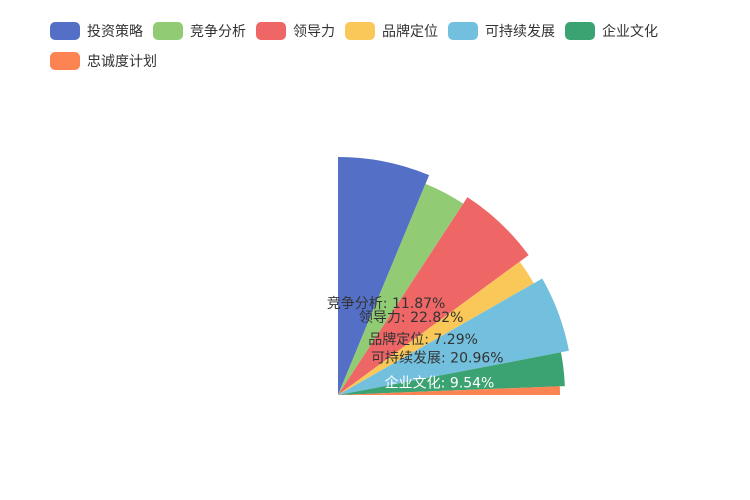 The width and height of the screenshot is (750, 500). What do you see at coordinates (115, 32) in the screenshot?
I see `legend-label: 投资策略` at bounding box center [115, 32].